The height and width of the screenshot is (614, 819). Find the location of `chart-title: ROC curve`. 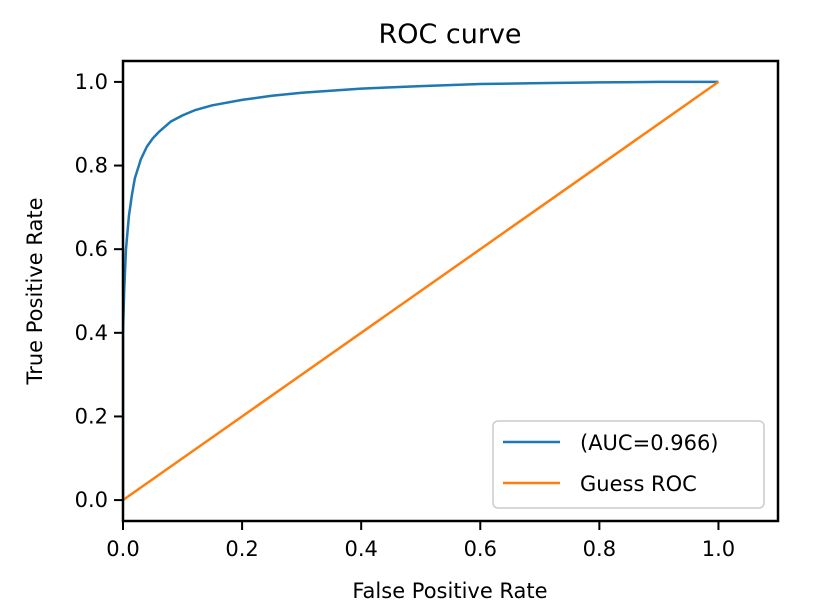

chart-title: ROC curve is located at coordinates (449, 34).